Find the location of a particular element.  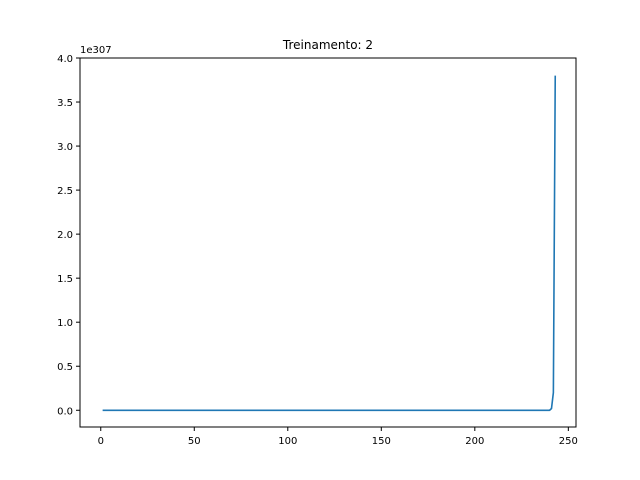

y-offset-label: 1e307 is located at coordinates (96, 50).